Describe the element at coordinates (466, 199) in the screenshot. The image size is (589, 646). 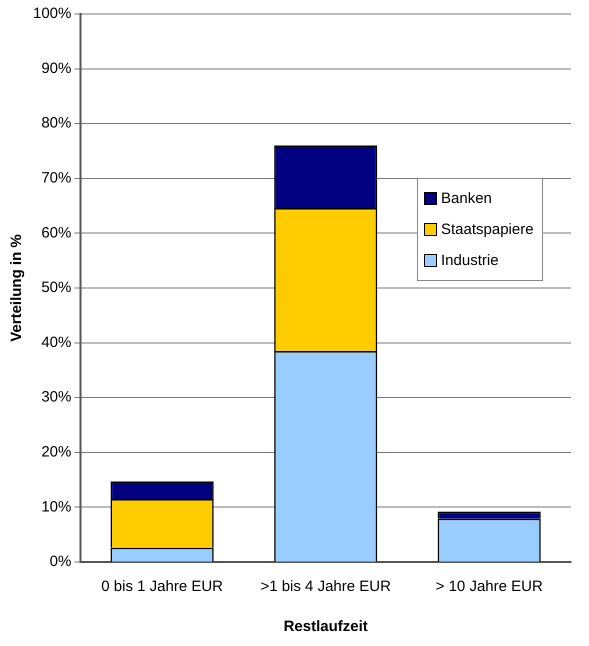
I see `legend-label: Banken` at that location.